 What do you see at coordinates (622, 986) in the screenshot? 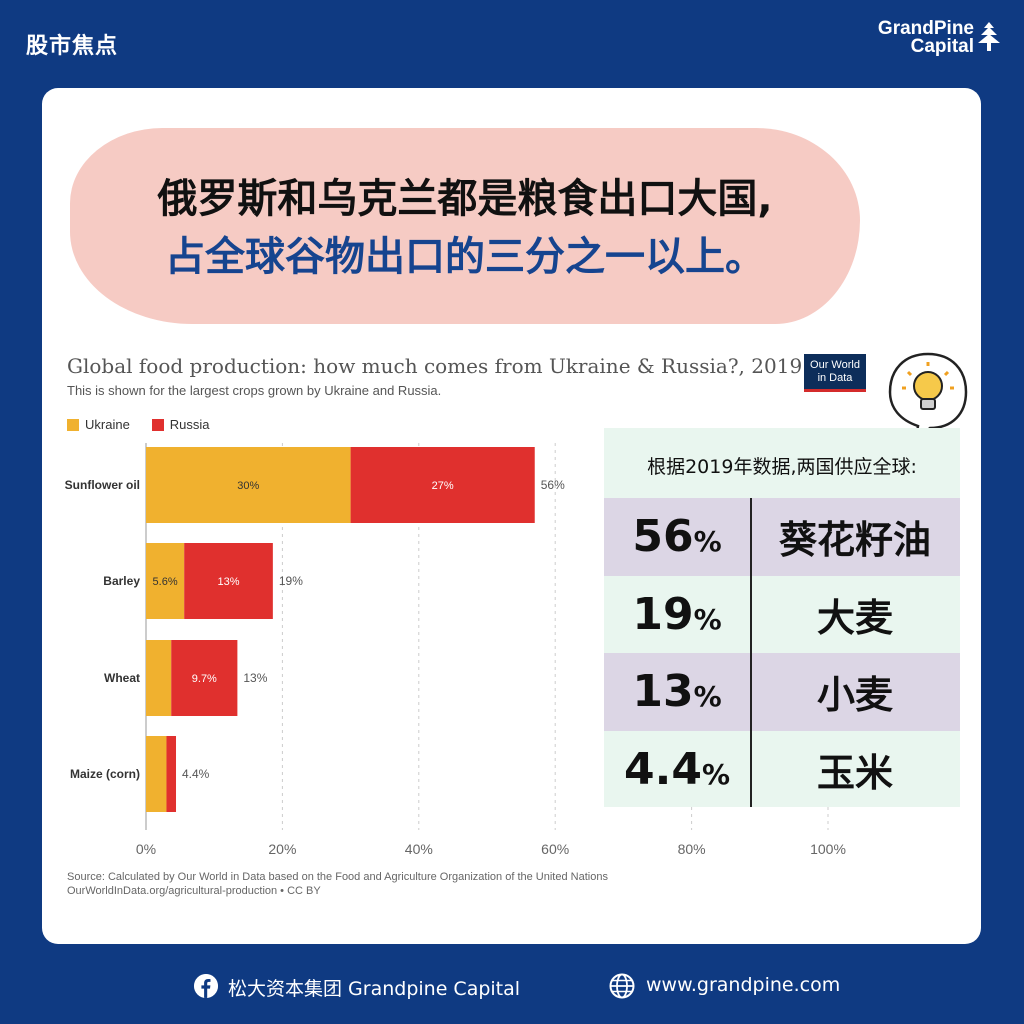
I see `globe-icon` at bounding box center [622, 986].